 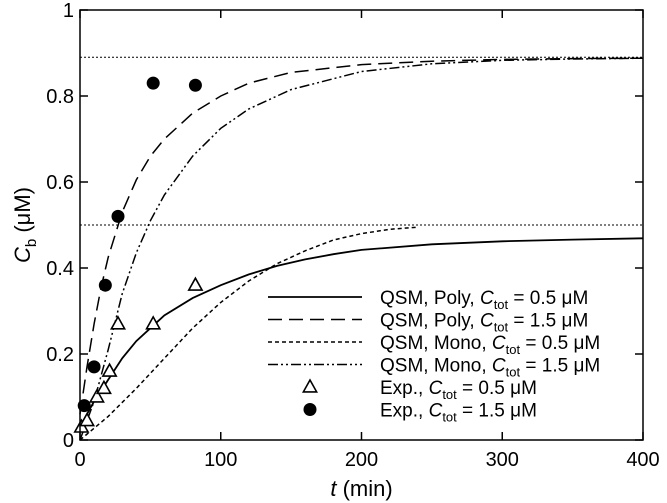 I want to click on legend-label: QSM, Mono, Ctot = 0.5 μM, so click(x=490, y=345).